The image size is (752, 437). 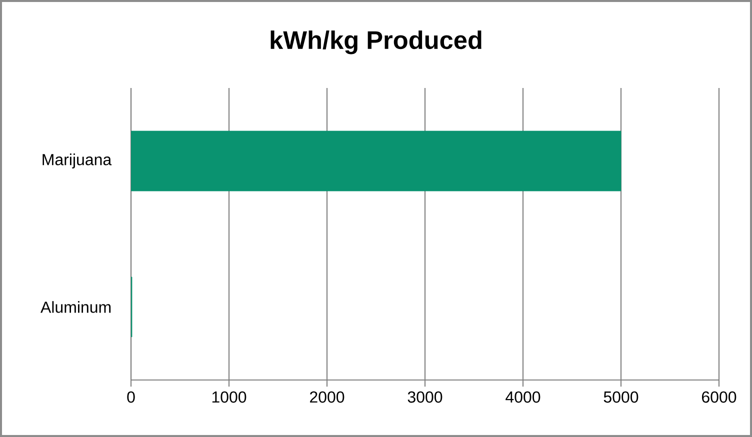 What do you see at coordinates (719, 397) in the screenshot?
I see `x-tick-label: 6000` at bounding box center [719, 397].